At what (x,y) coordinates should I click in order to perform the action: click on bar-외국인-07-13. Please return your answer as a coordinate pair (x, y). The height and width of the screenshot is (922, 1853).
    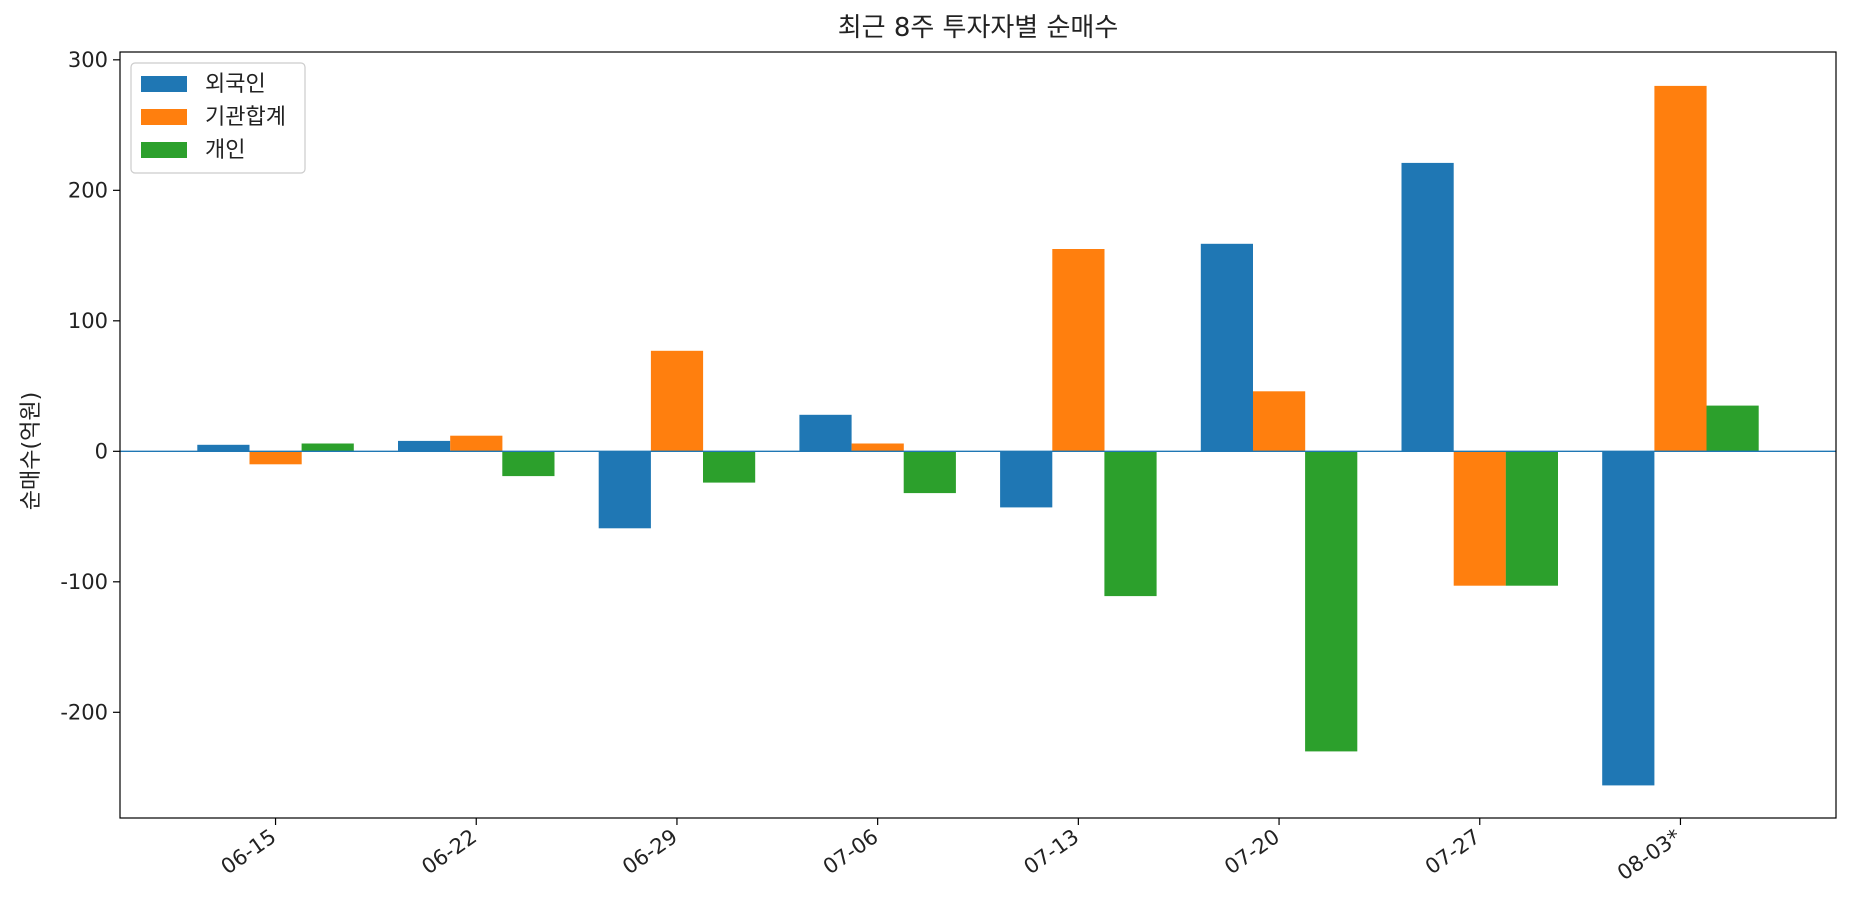
    Looking at the image, I should click on (1026, 479).